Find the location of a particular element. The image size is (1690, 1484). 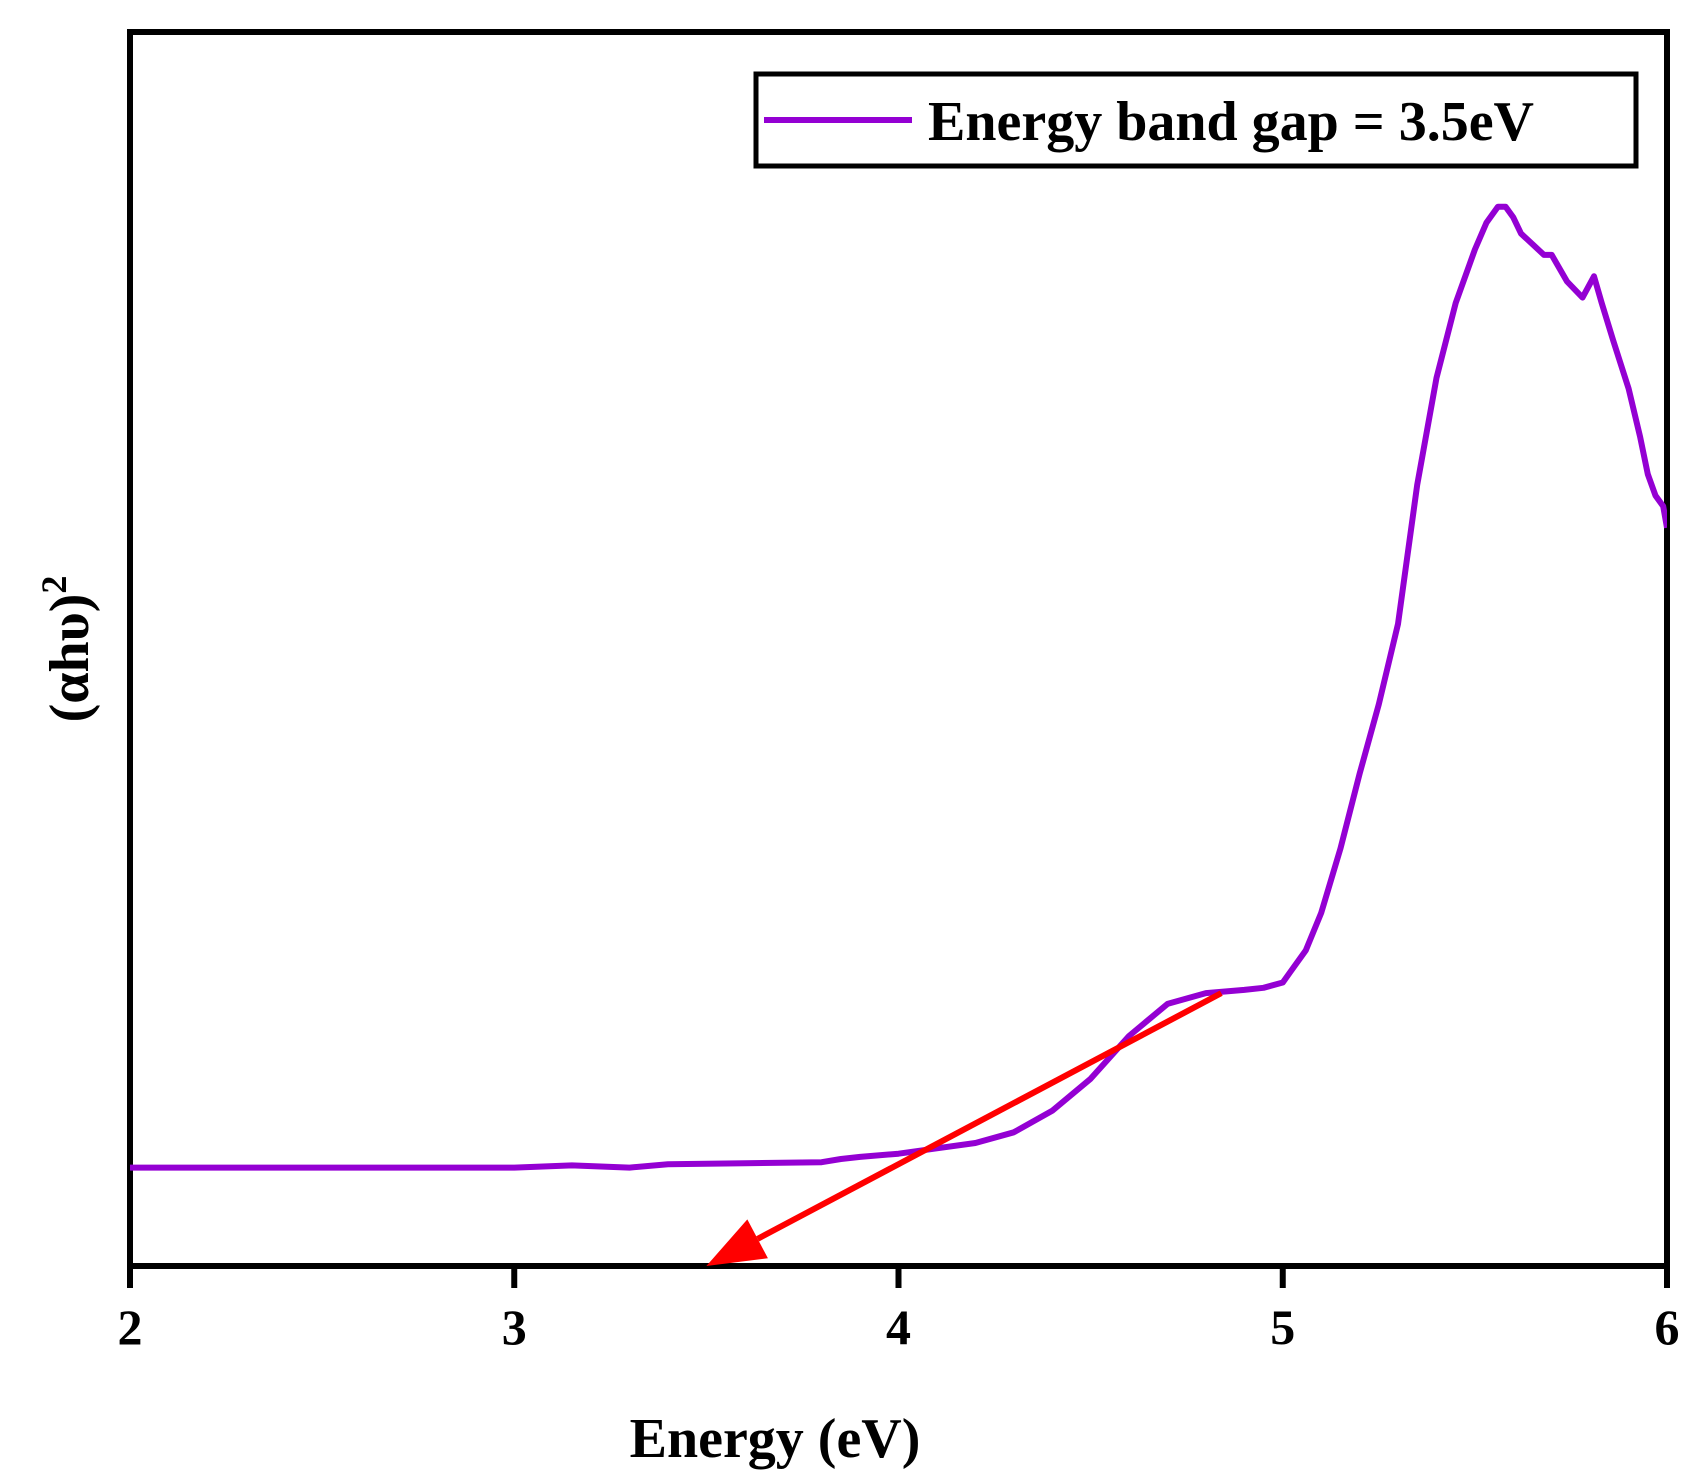

x-axis-tick-labels: 2 3 4 5 6 is located at coordinates (899, 1327).